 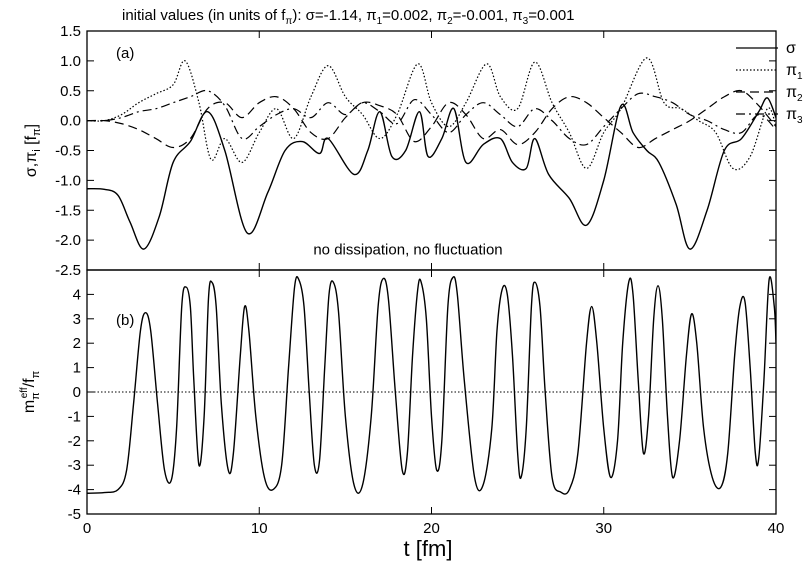 I want to click on y-tick-label-b: 0, so click(x=77, y=392).